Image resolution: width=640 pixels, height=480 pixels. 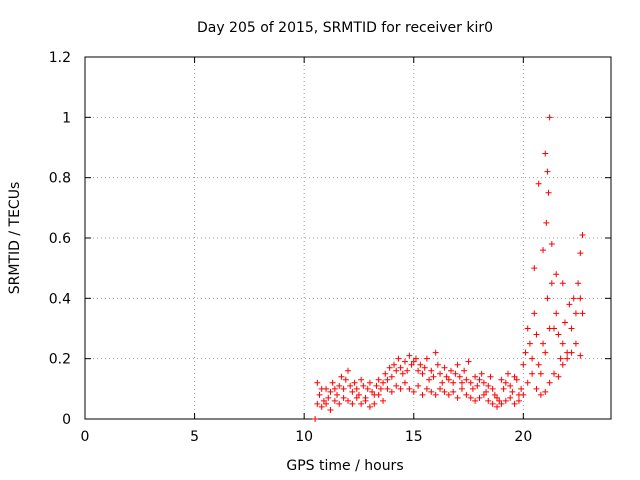 I want to click on x-axis-label: GPS time / hours, so click(x=344, y=466).